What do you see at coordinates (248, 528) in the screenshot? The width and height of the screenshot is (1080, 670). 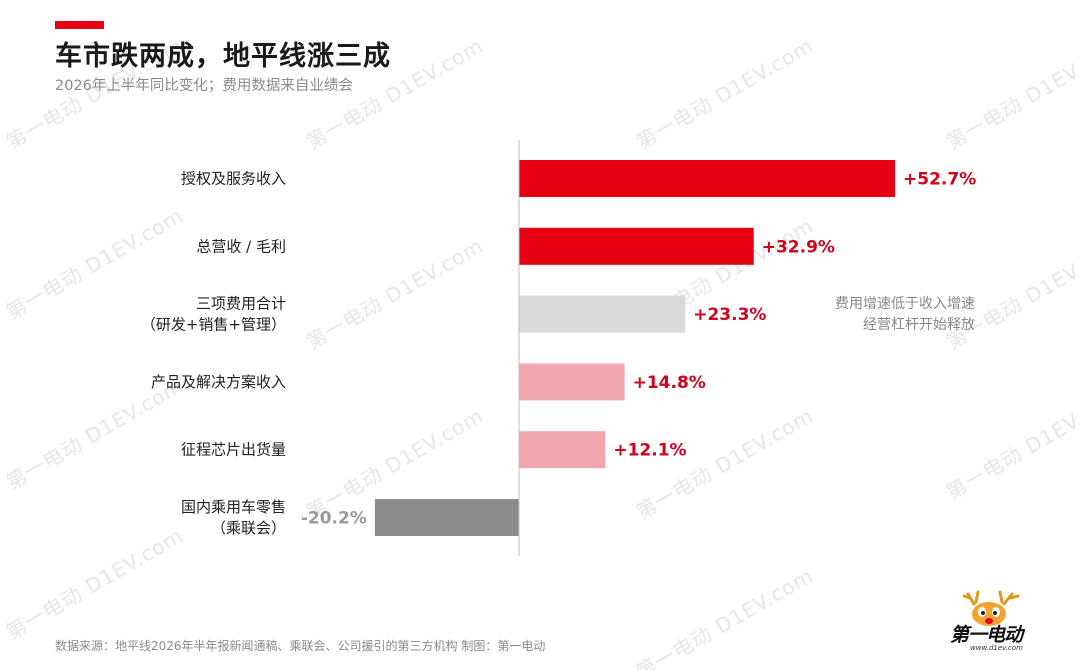 I see `category-label: （乘联会）` at bounding box center [248, 528].